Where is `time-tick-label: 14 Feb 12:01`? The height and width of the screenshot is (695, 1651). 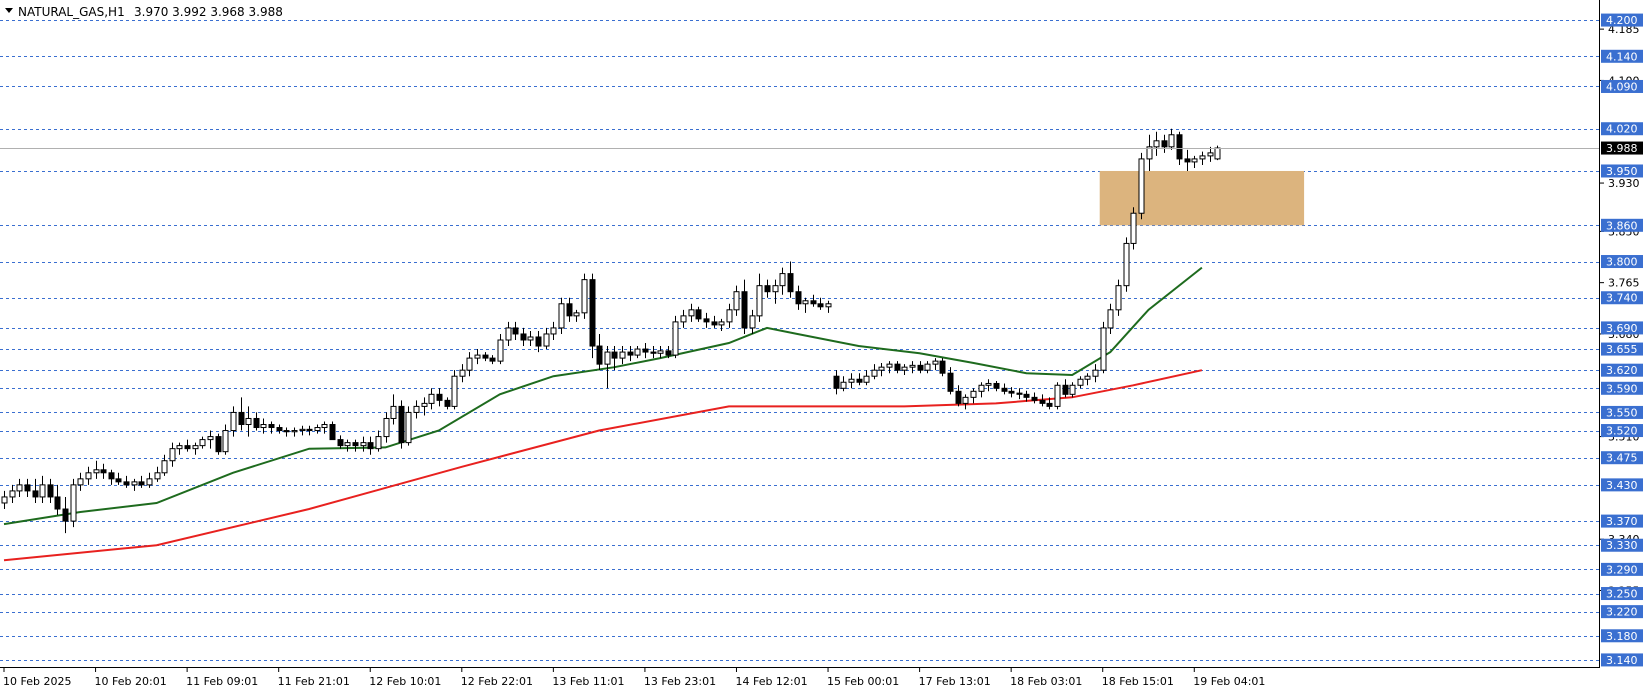
time-tick-label: 14 Feb 12:01 is located at coordinates (771, 681).